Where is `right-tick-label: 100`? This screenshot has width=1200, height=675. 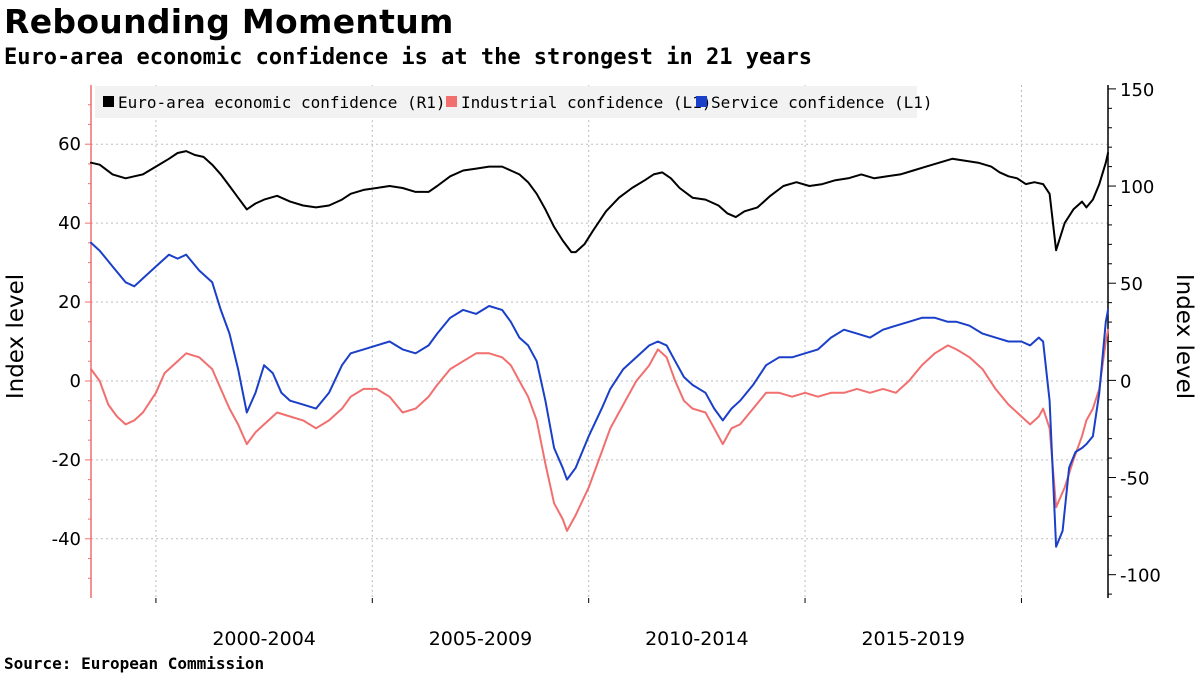 right-tick-label: 100 is located at coordinates (1137, 187).